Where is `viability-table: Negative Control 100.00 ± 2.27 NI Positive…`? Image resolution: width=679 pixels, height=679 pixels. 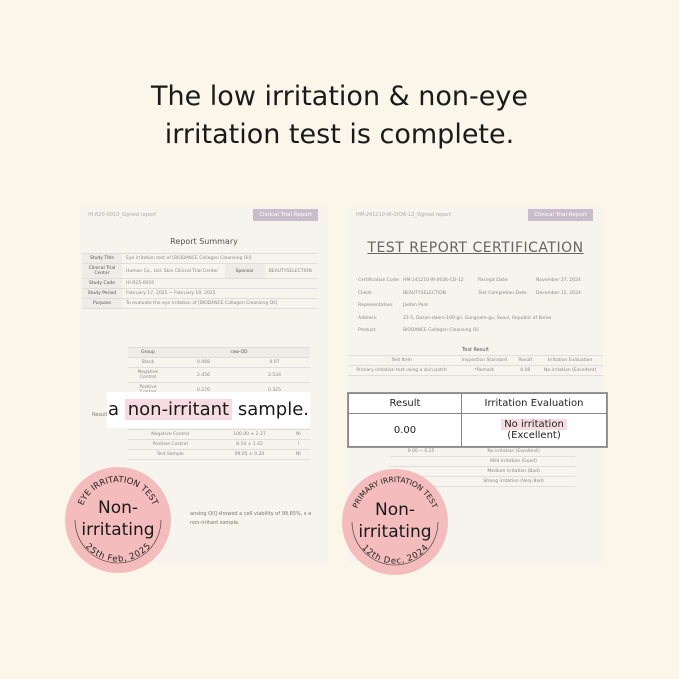
viability-table: Negative Control 100.00 ± 2.27 NI Positive… is located at coordinates (219, 444).